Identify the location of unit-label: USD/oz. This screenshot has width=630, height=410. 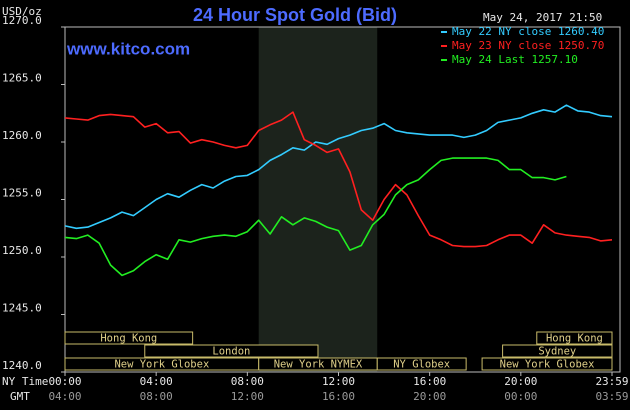
(22, 11).